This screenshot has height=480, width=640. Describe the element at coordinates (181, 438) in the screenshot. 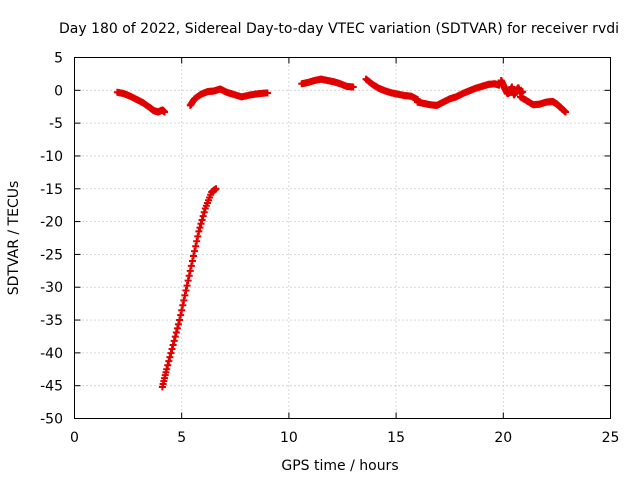

I see `x-tick-label: 5` at that location.